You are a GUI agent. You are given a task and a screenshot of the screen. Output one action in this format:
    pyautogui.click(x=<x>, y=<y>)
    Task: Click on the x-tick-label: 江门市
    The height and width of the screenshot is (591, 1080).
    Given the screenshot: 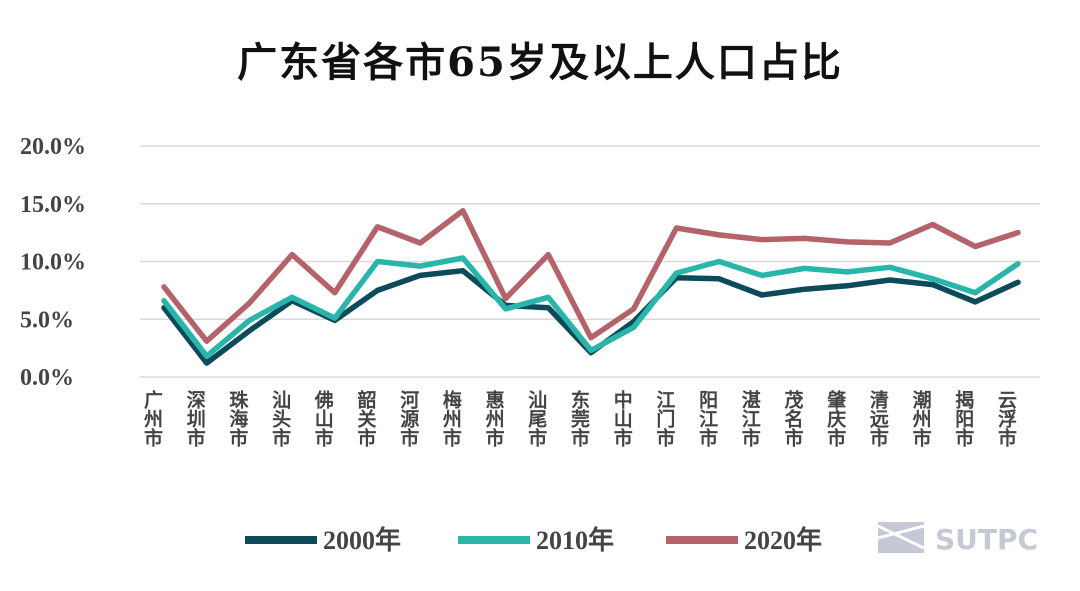 What is the action you would take?
    pyautogui.click(x=664, y=419)
    